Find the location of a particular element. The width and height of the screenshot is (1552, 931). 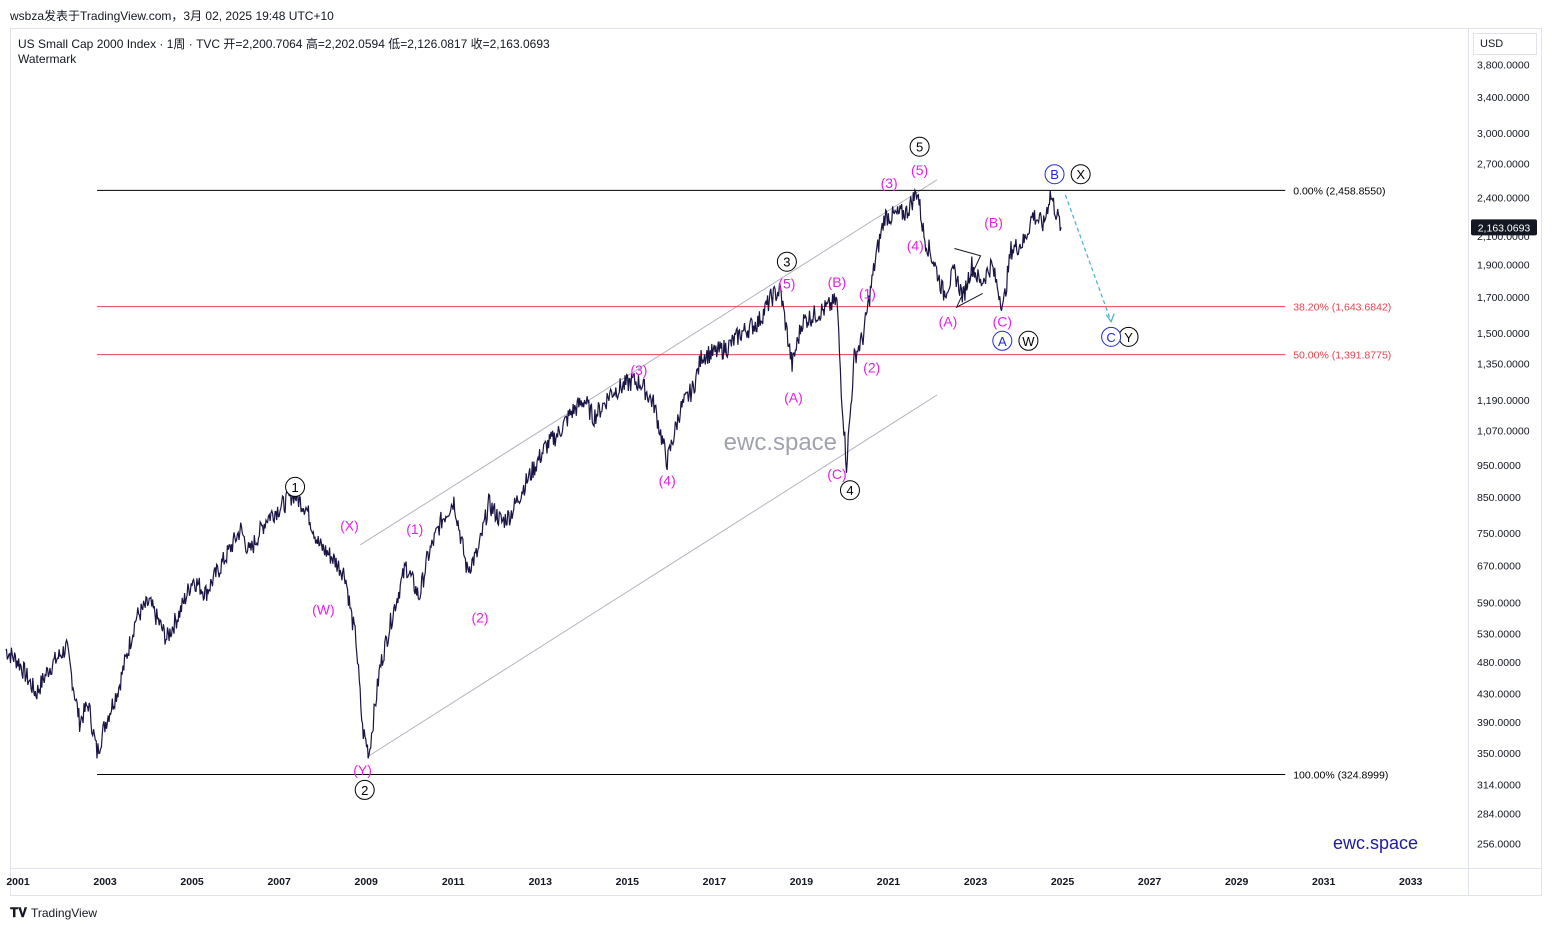

y-tick-label: 850.0000 is located at coordinates (1499, 498).